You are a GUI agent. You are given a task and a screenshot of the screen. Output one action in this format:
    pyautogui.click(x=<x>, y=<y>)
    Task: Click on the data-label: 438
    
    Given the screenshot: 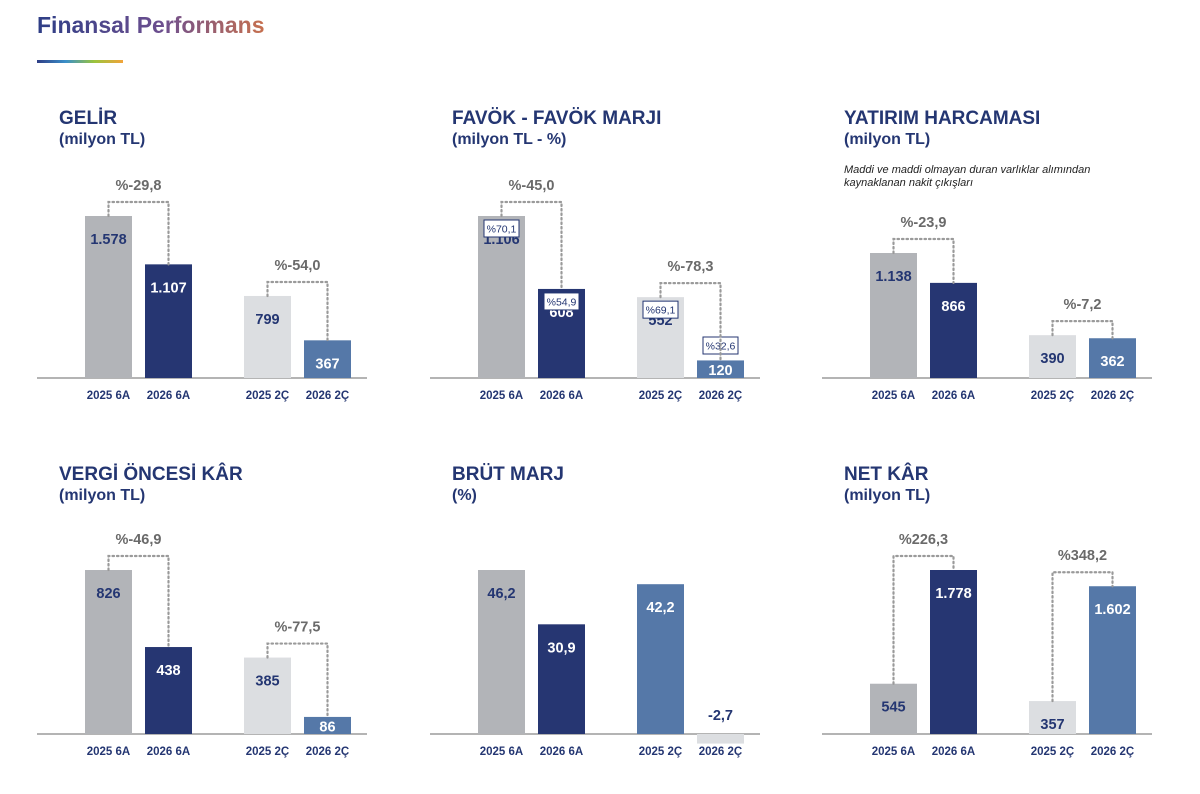 What is the action you would take?
    pyautogui.click(x=168, y=671)
    